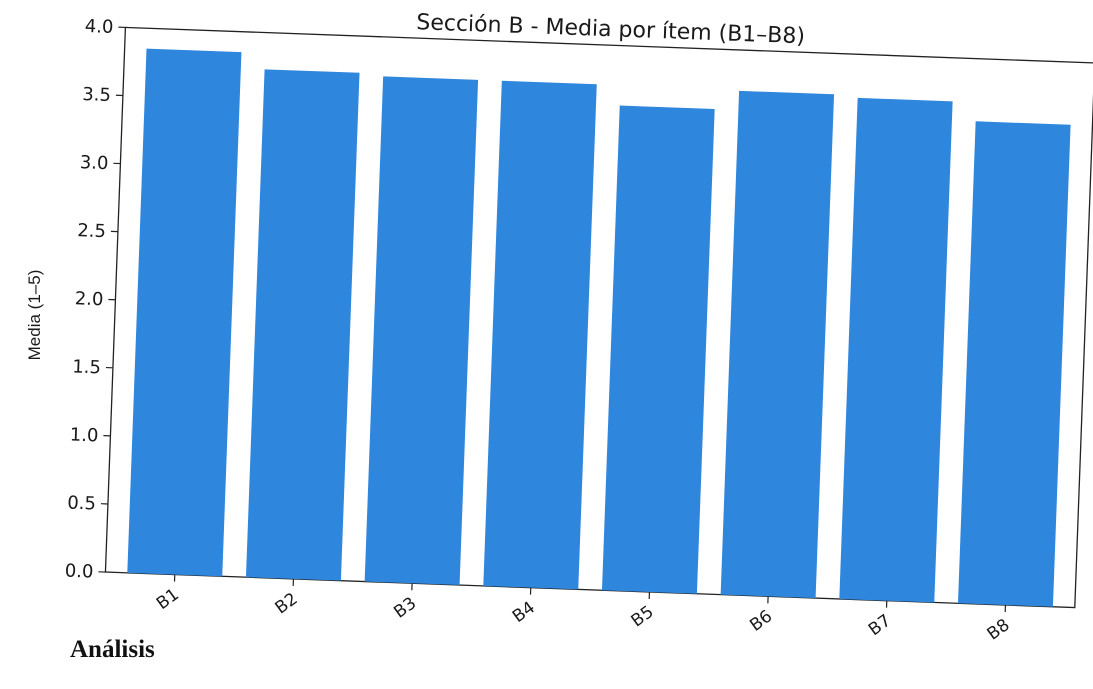 This screenshot has height=689, width=1093. Describe the element at coordinates (86, 367) in the screenshot. I see `y-tick-label: 1.5` at that location.